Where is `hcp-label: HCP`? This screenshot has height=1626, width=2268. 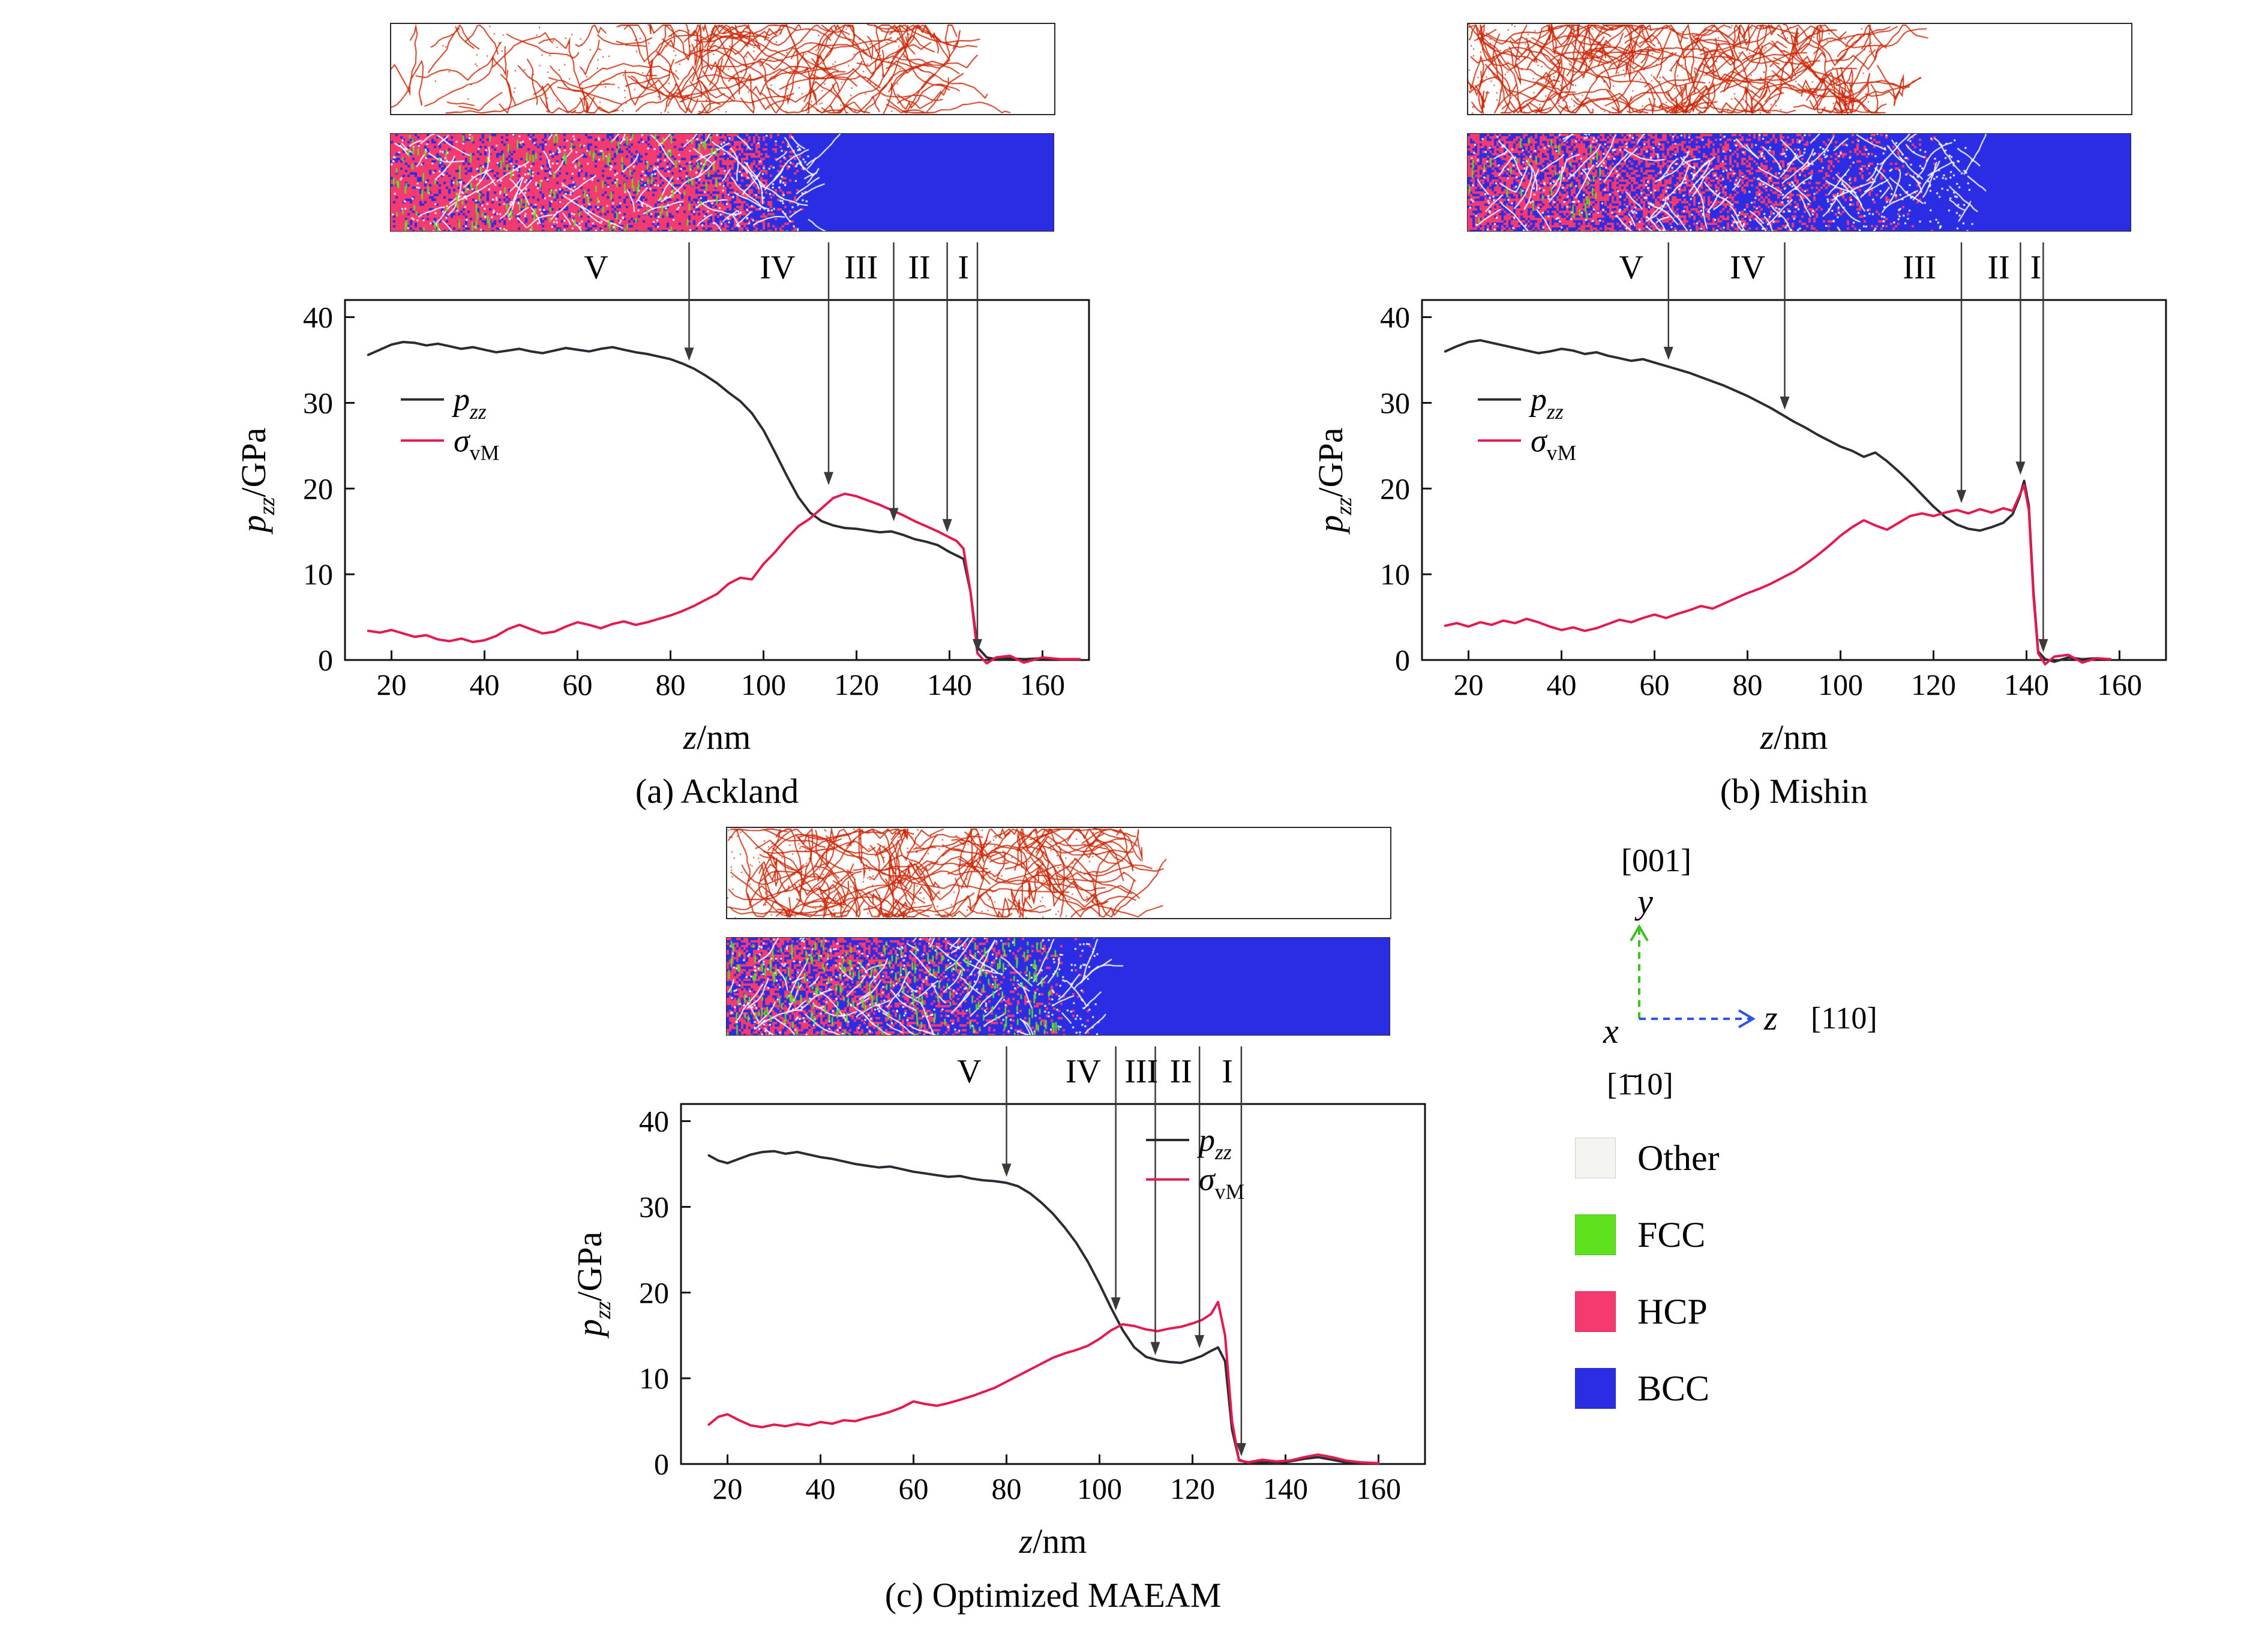 hcp-label: HCP is located at coordinates (1672, 1311).